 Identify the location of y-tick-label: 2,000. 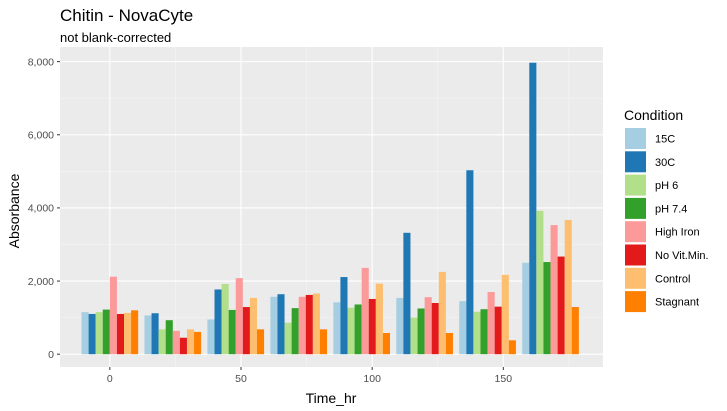
(41, 282).